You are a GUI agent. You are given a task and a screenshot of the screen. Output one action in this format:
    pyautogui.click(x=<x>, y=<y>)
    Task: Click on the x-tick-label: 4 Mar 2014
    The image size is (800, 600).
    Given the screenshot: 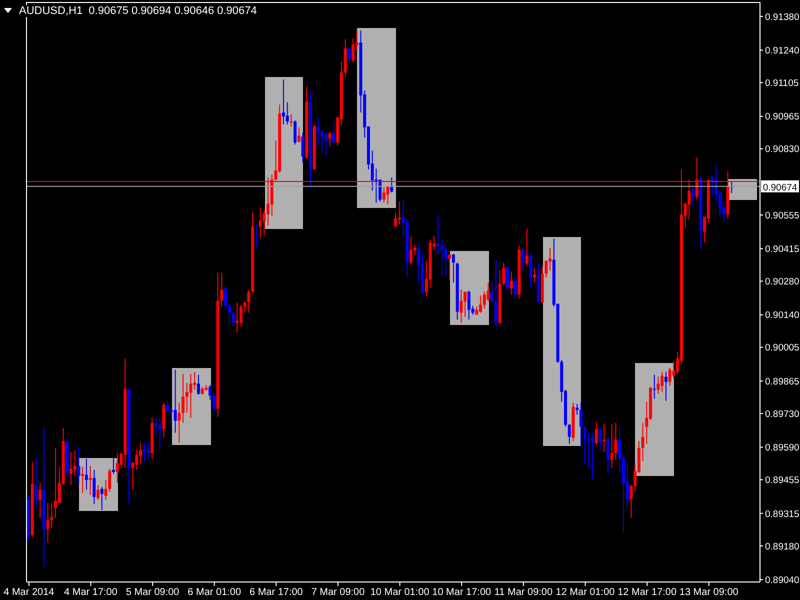 What is the action you would take?
    pyautogui.click(x=29, y=592)
    